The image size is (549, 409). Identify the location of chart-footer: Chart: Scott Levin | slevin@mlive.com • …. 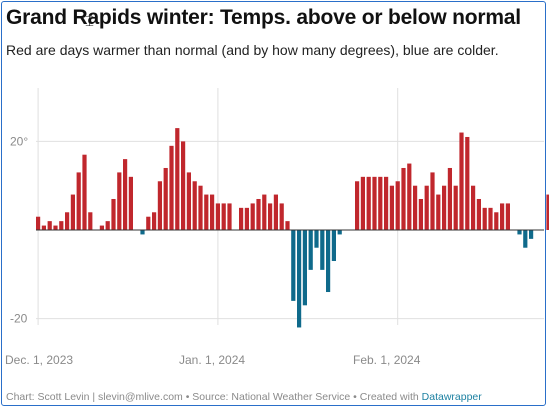
(244, 397).